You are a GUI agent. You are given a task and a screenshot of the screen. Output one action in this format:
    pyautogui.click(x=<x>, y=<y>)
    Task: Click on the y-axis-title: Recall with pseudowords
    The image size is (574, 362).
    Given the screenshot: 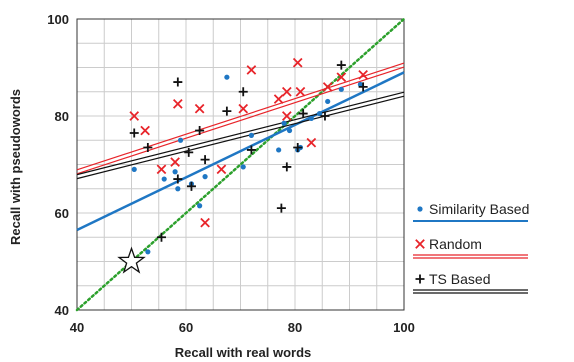 What is the action you would take?
    pyautogui.click(x=15, y=167)
    